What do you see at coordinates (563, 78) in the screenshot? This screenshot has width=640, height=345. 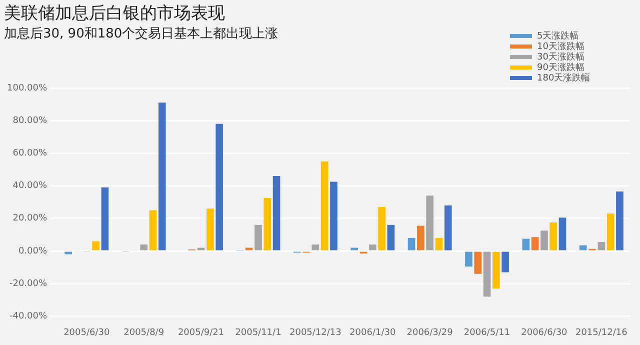 I see `legend-label: 180天涨跌幅` at bounding box center [563, 78].